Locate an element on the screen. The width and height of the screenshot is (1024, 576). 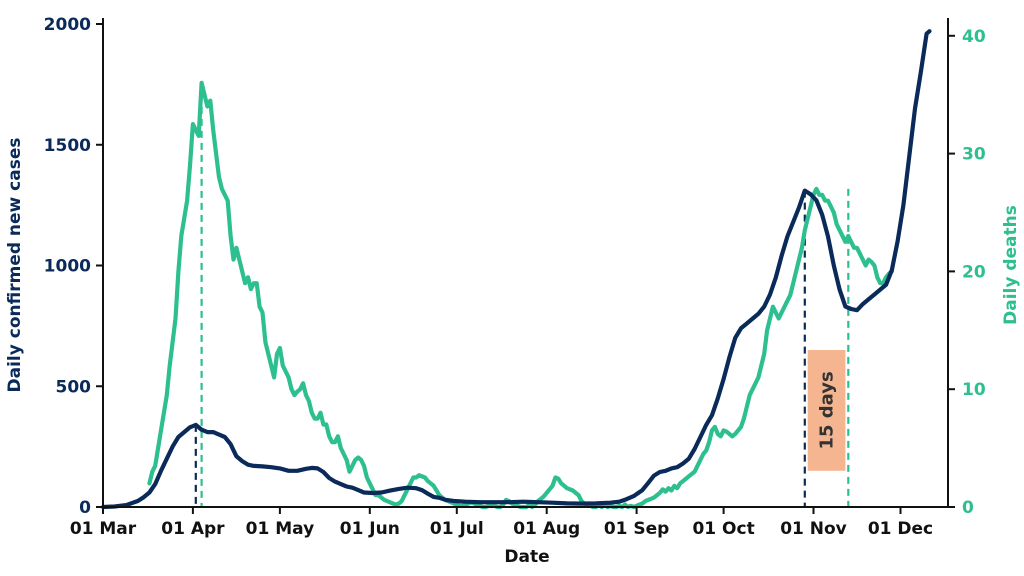
x-tick-label: 01 May is located at coordinates (280, 529).